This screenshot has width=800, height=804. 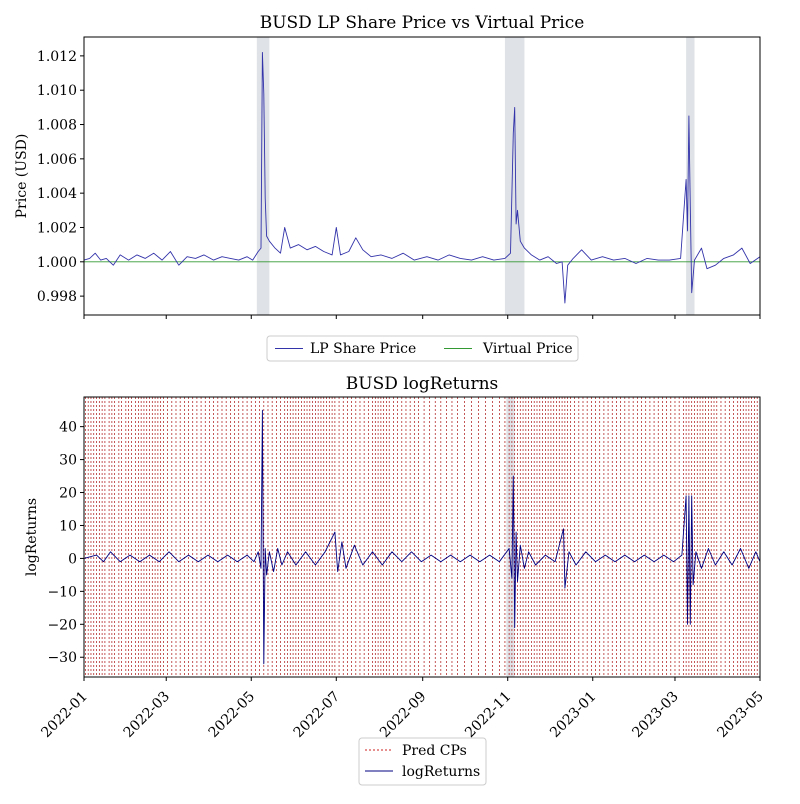 I want to click on price-legend-virtual-label: Virtual Price, so click(x=527, y=349).